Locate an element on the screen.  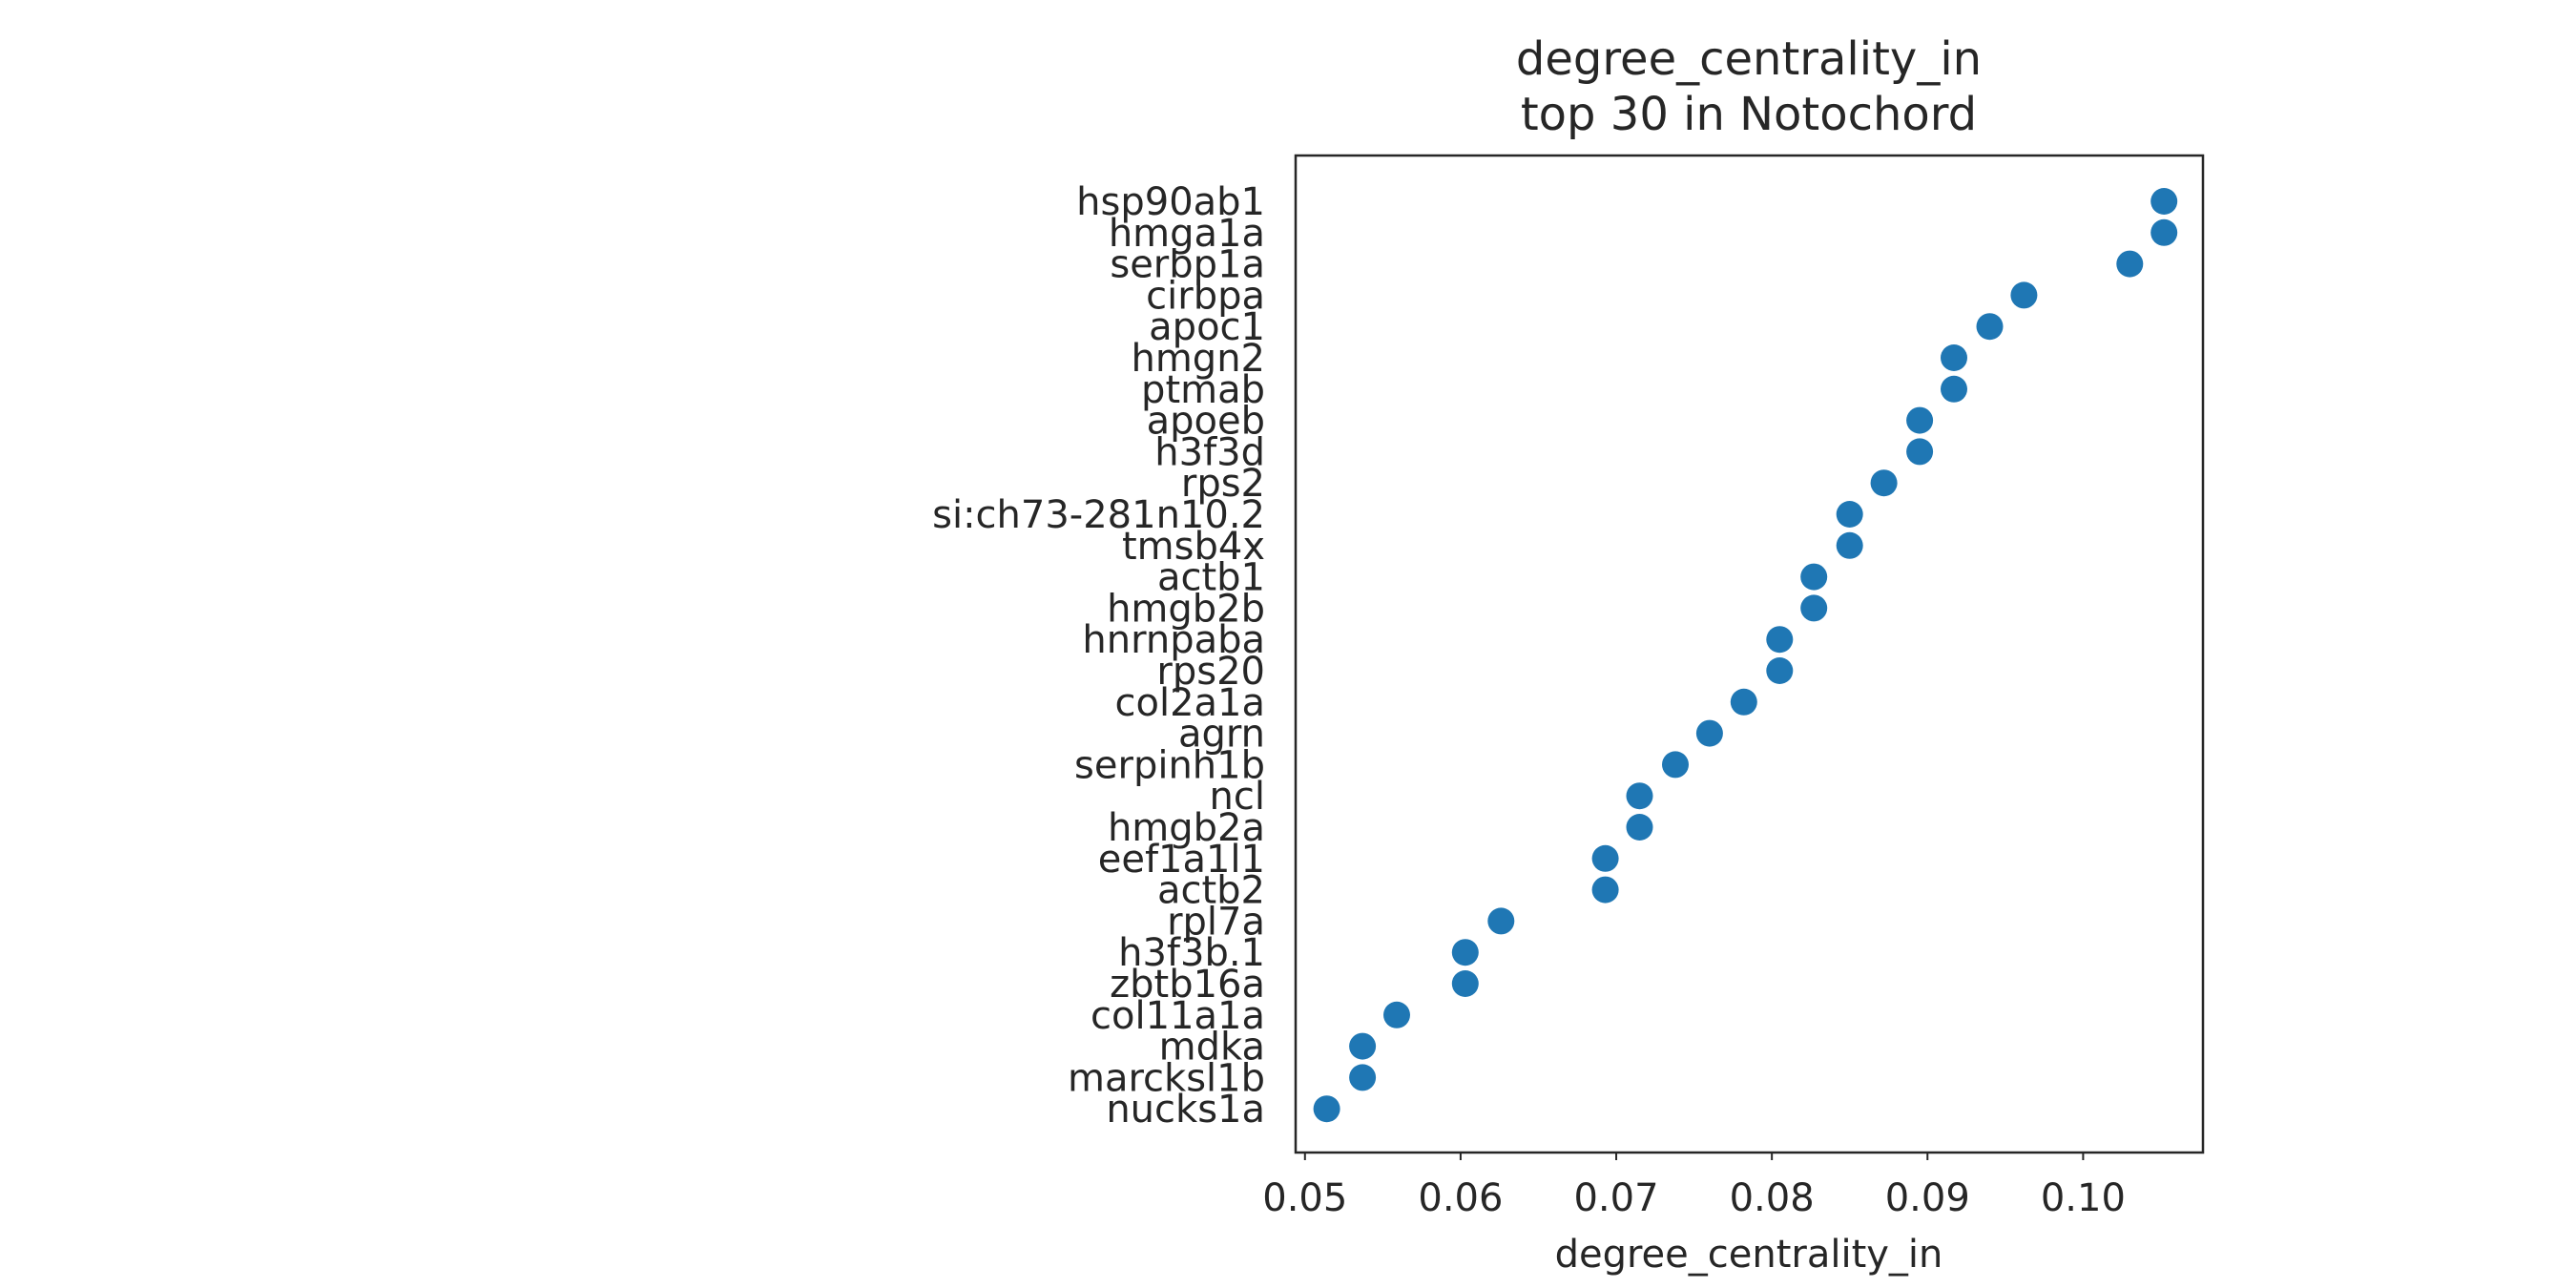
x-ticks: 0.05 0.06 0.07 0.08 0.09 0.10 is located at coordinates (1694, 1186).